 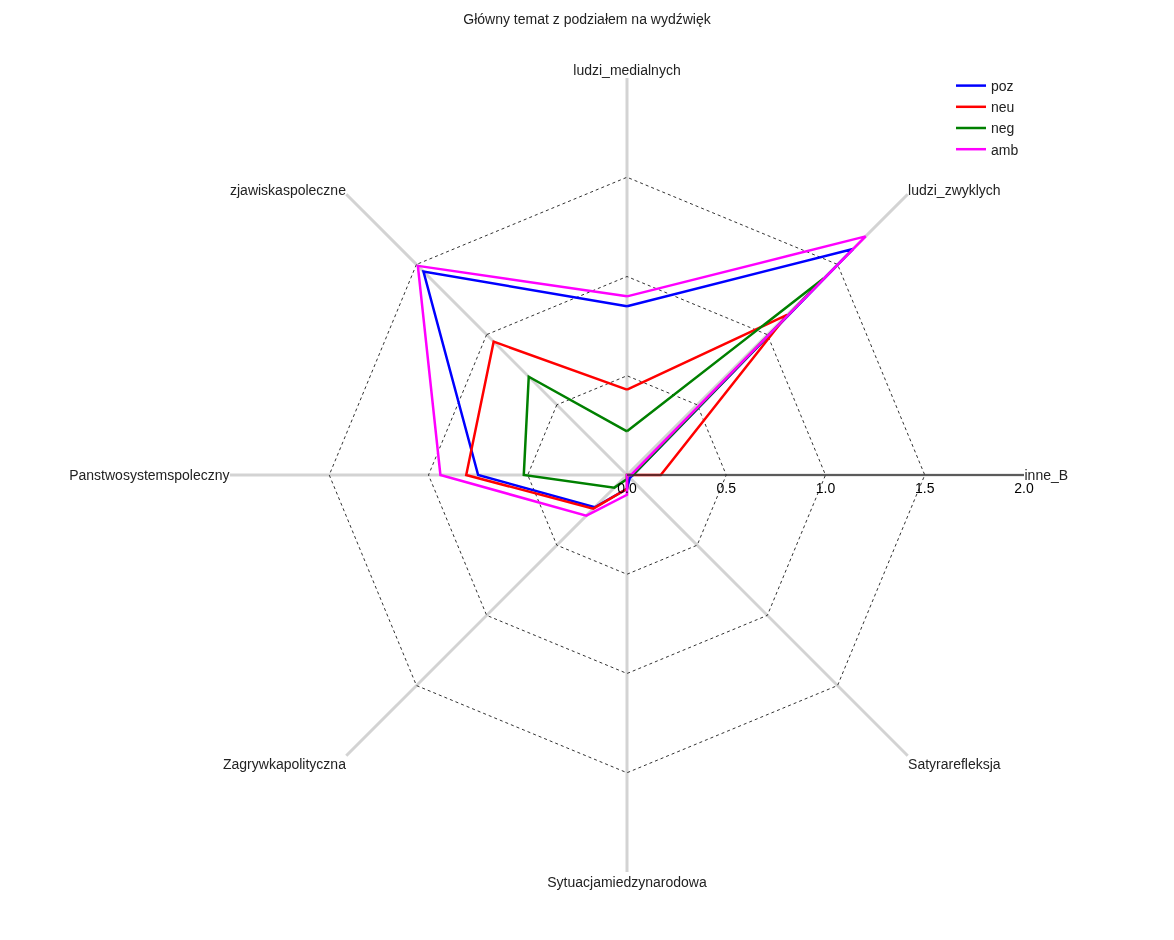 What do you see at coordinates (954, 190) in the screenshot?
I see `spoke-label: ludzi_zwyklych` at bounding box center [954, 190].